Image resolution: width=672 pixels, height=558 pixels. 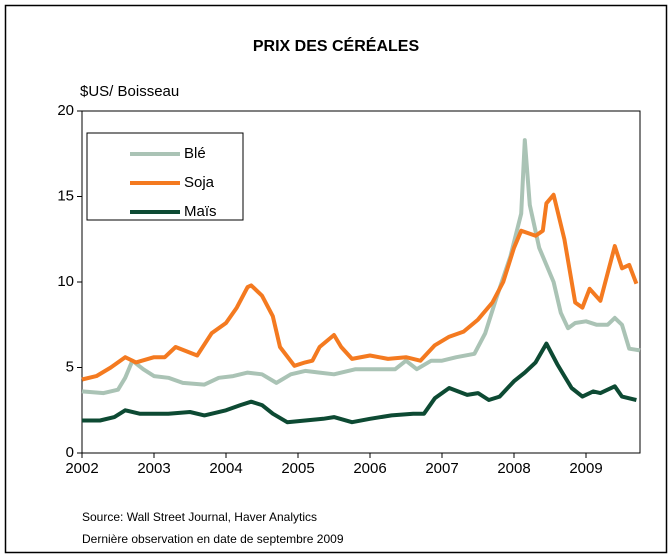 I want to click on chart-title: PRIX DES CÉRÉALES, so click(x=336, y=45).